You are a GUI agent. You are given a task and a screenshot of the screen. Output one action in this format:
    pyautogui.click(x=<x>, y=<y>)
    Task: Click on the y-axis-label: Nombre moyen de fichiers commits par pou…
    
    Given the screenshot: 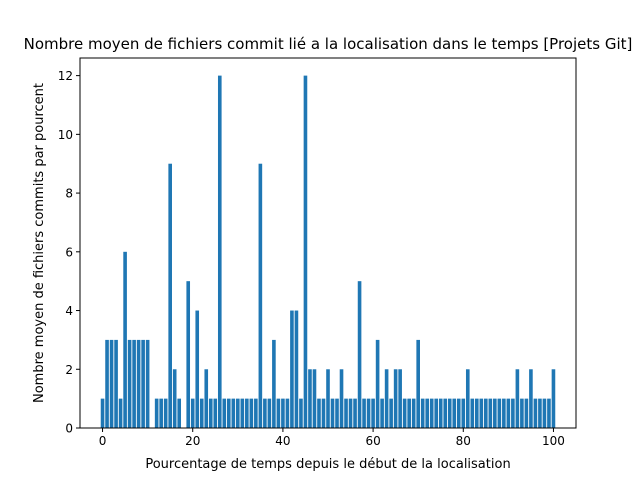 What is the action you would take?
    pyautogui.click(x=39, y=243)
    